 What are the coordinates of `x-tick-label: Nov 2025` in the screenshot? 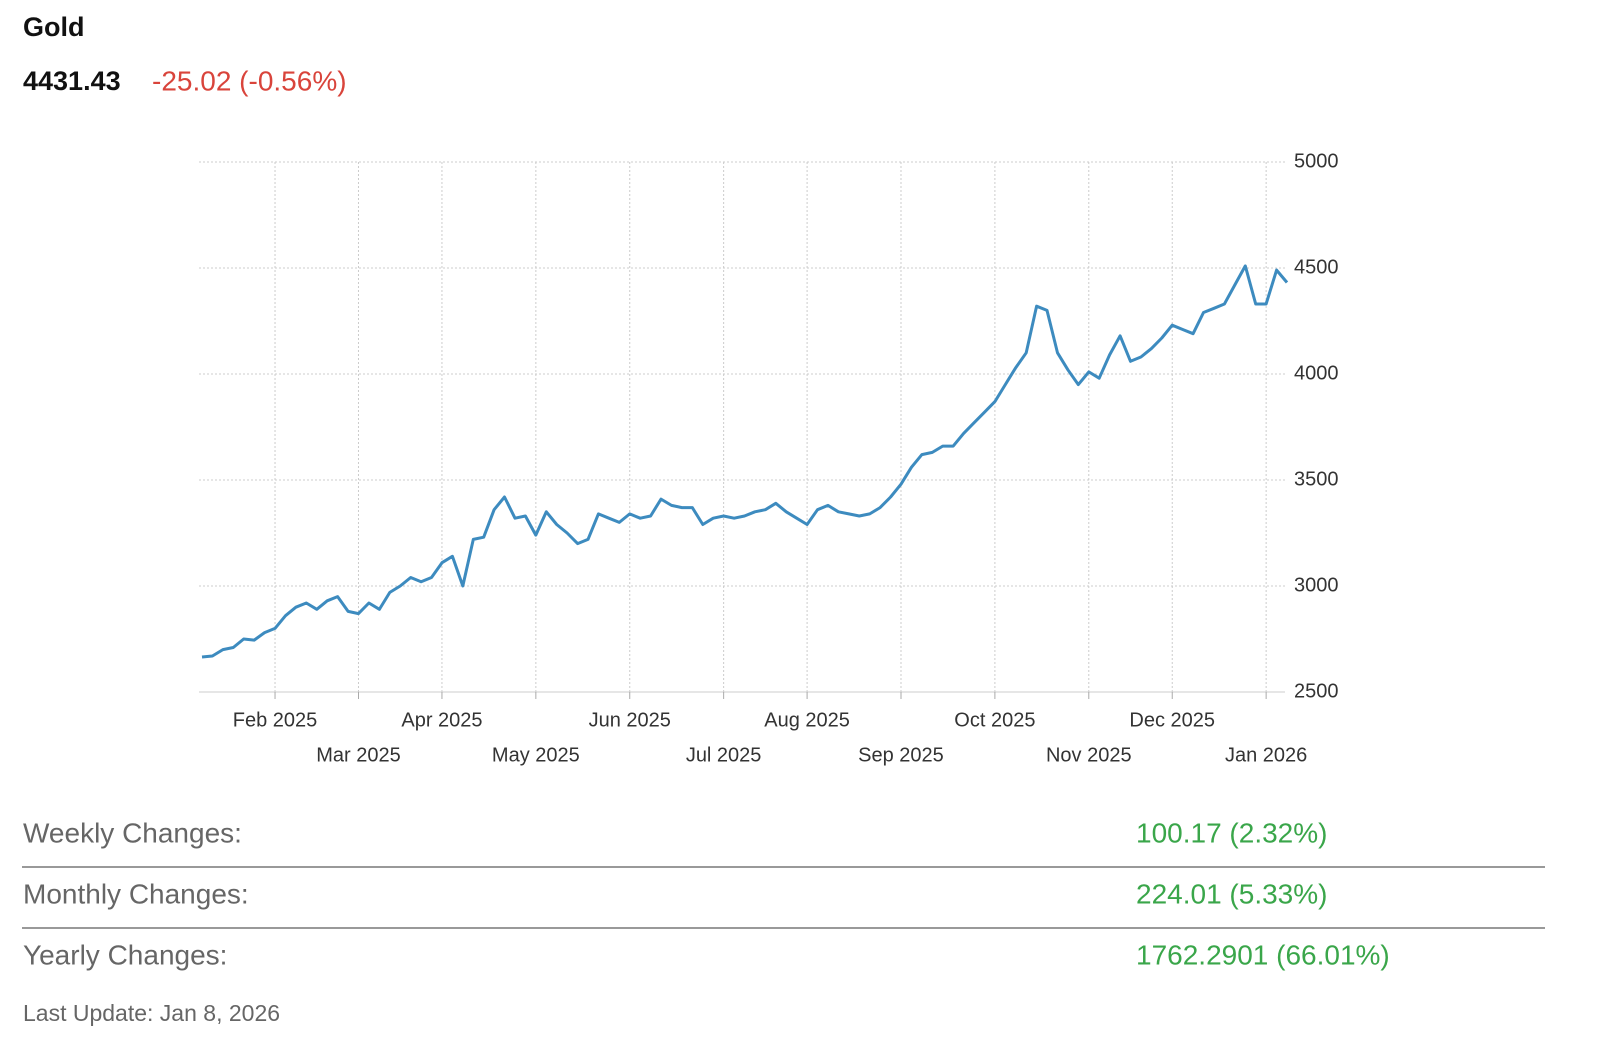 It's located at (1089, 755).